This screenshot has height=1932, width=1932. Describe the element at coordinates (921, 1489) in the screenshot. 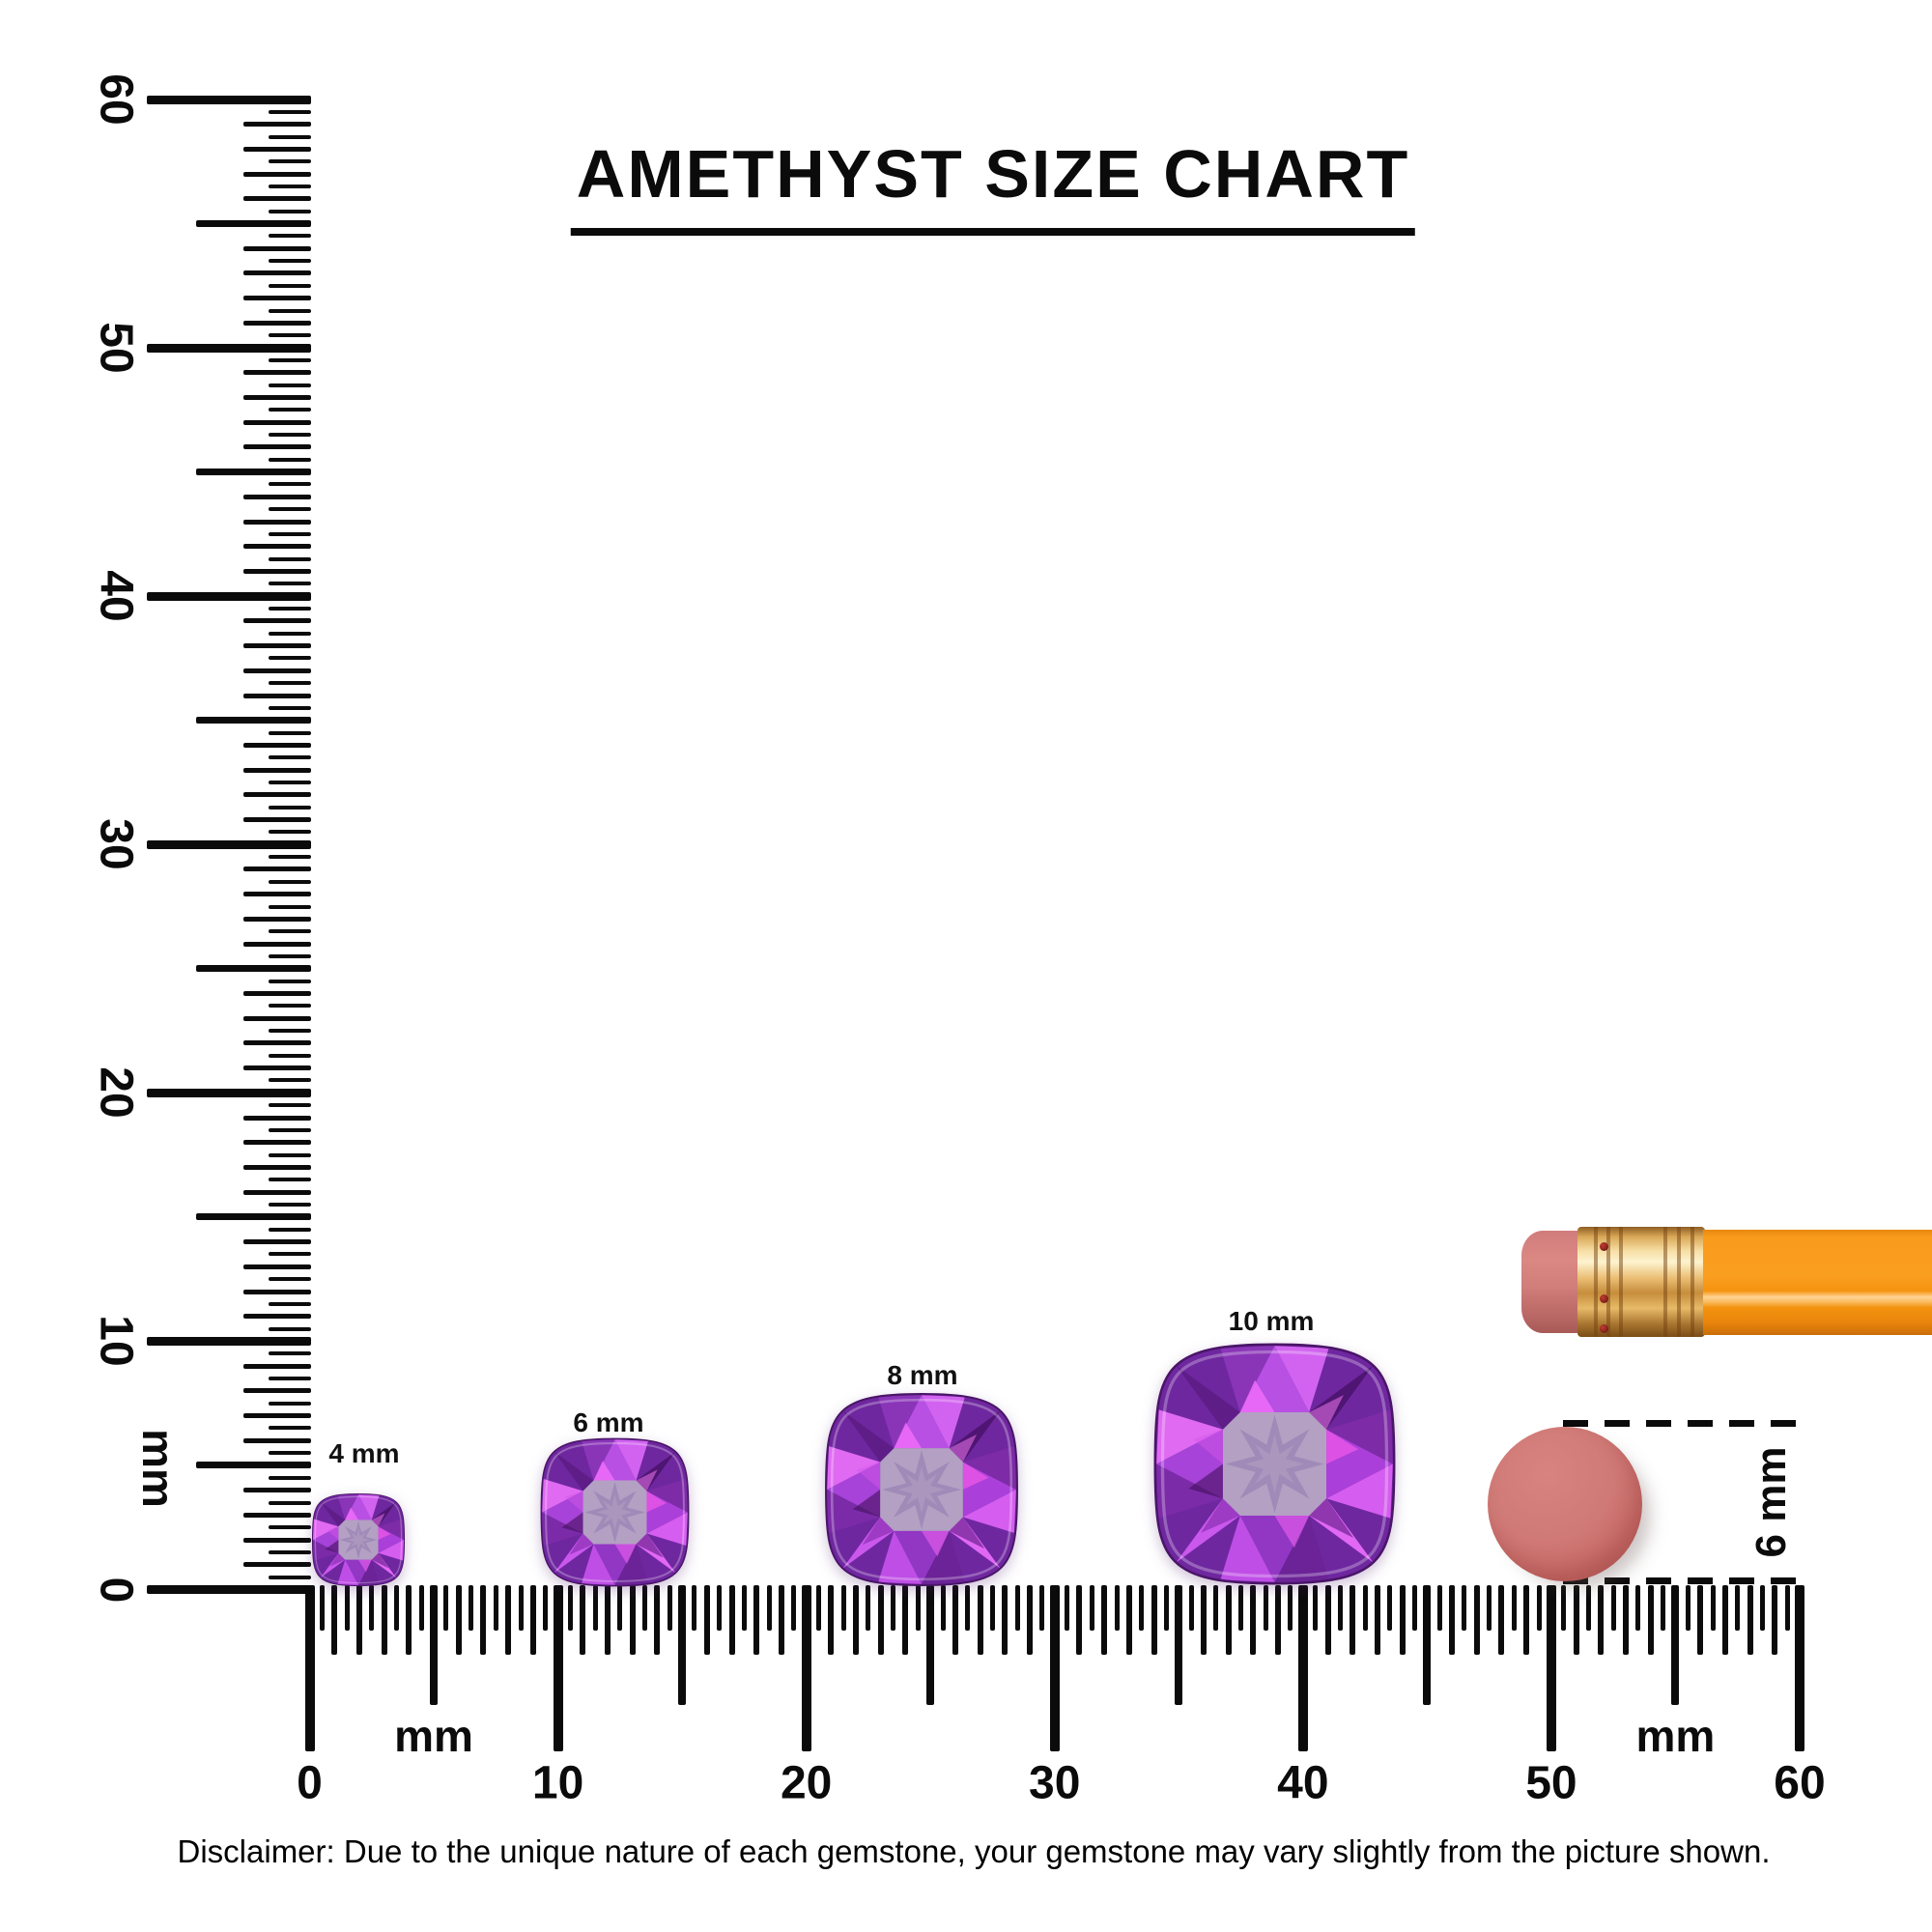

I see `amethyst-gem-8mm` at that location.